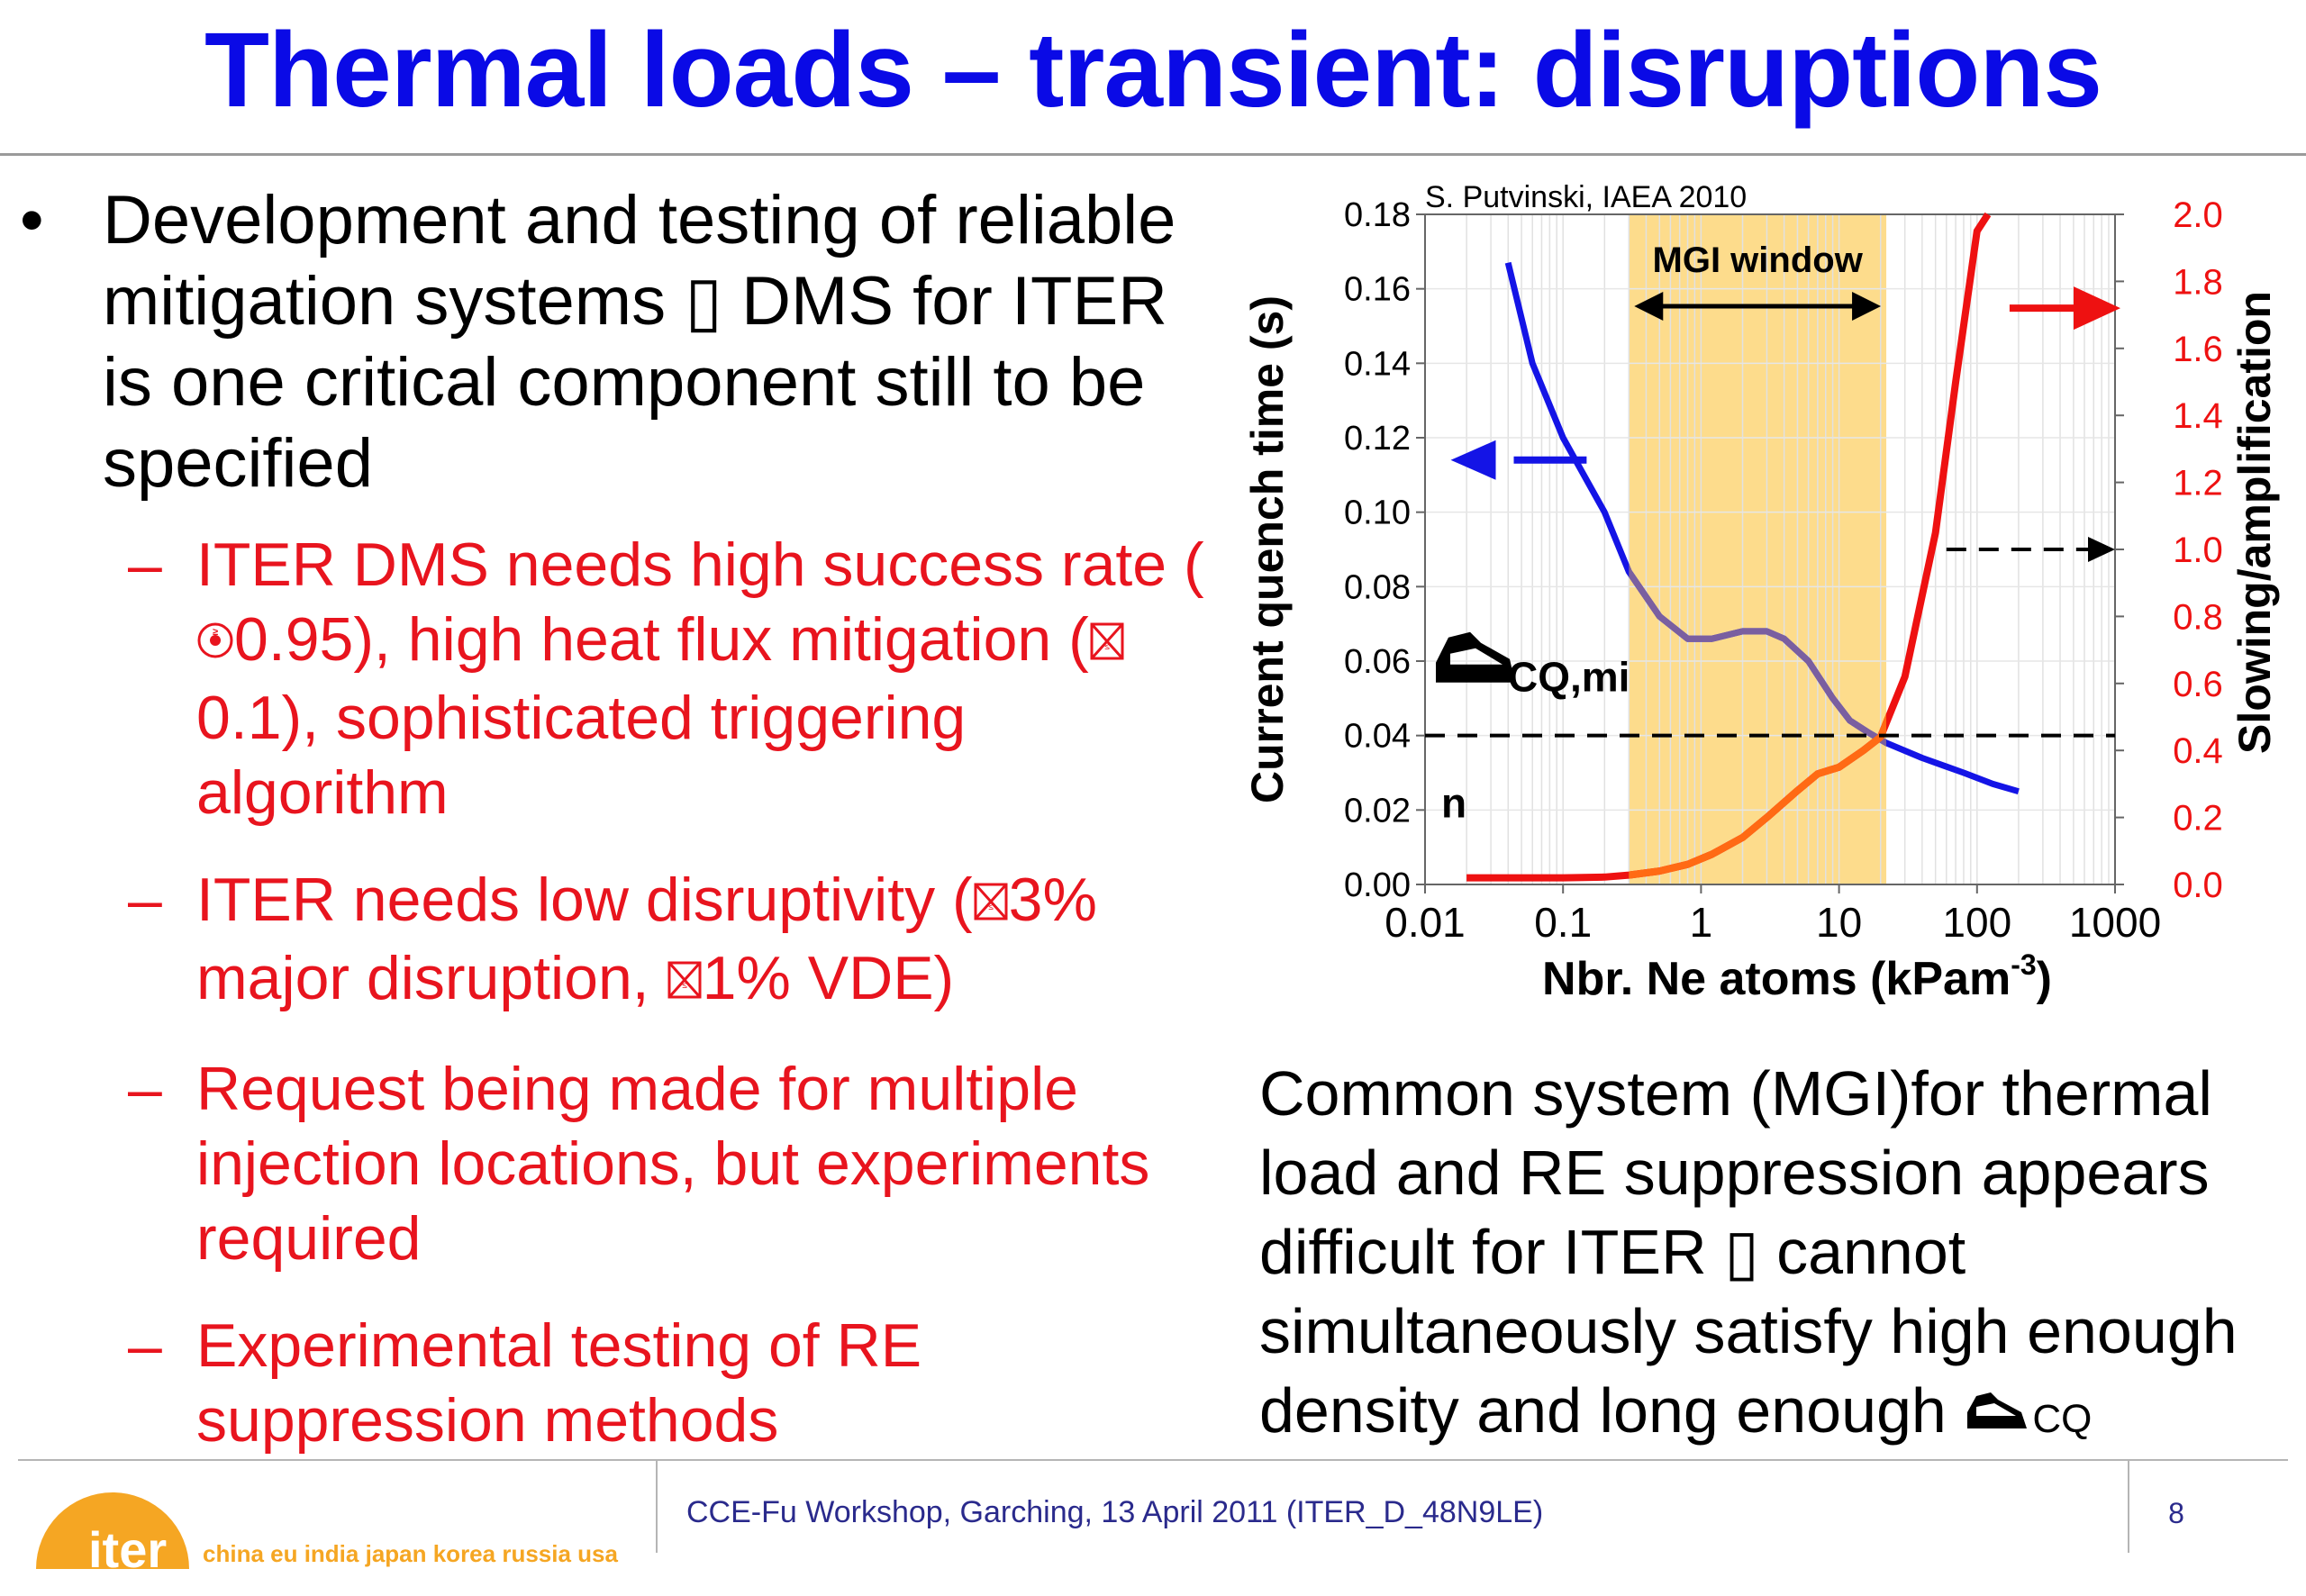 This screenshot has height=1596, width=2306. I want to click on y-tick-label-right: 0.8, so click(2198, 617).